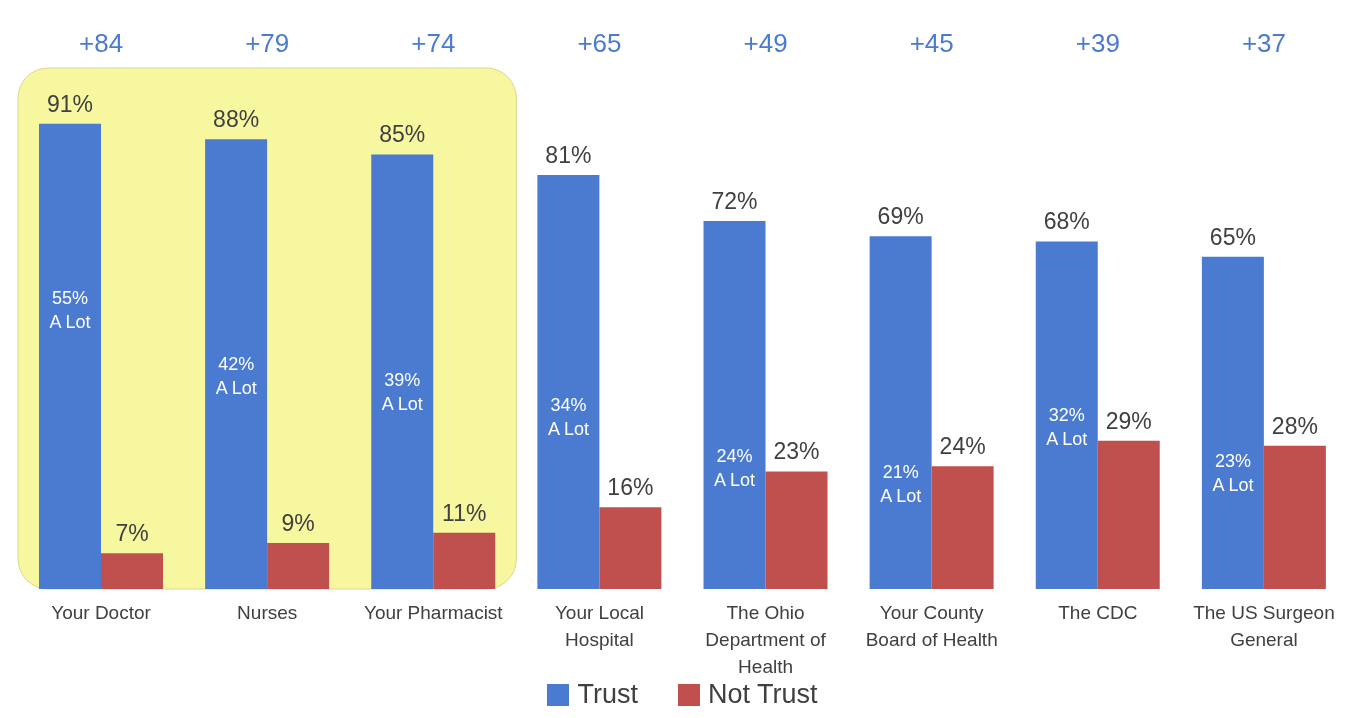 The image size is (1365, 718). Describe the element at coordinates (70, 103) in the screenshot. I see `data-label: 91%` at that location.